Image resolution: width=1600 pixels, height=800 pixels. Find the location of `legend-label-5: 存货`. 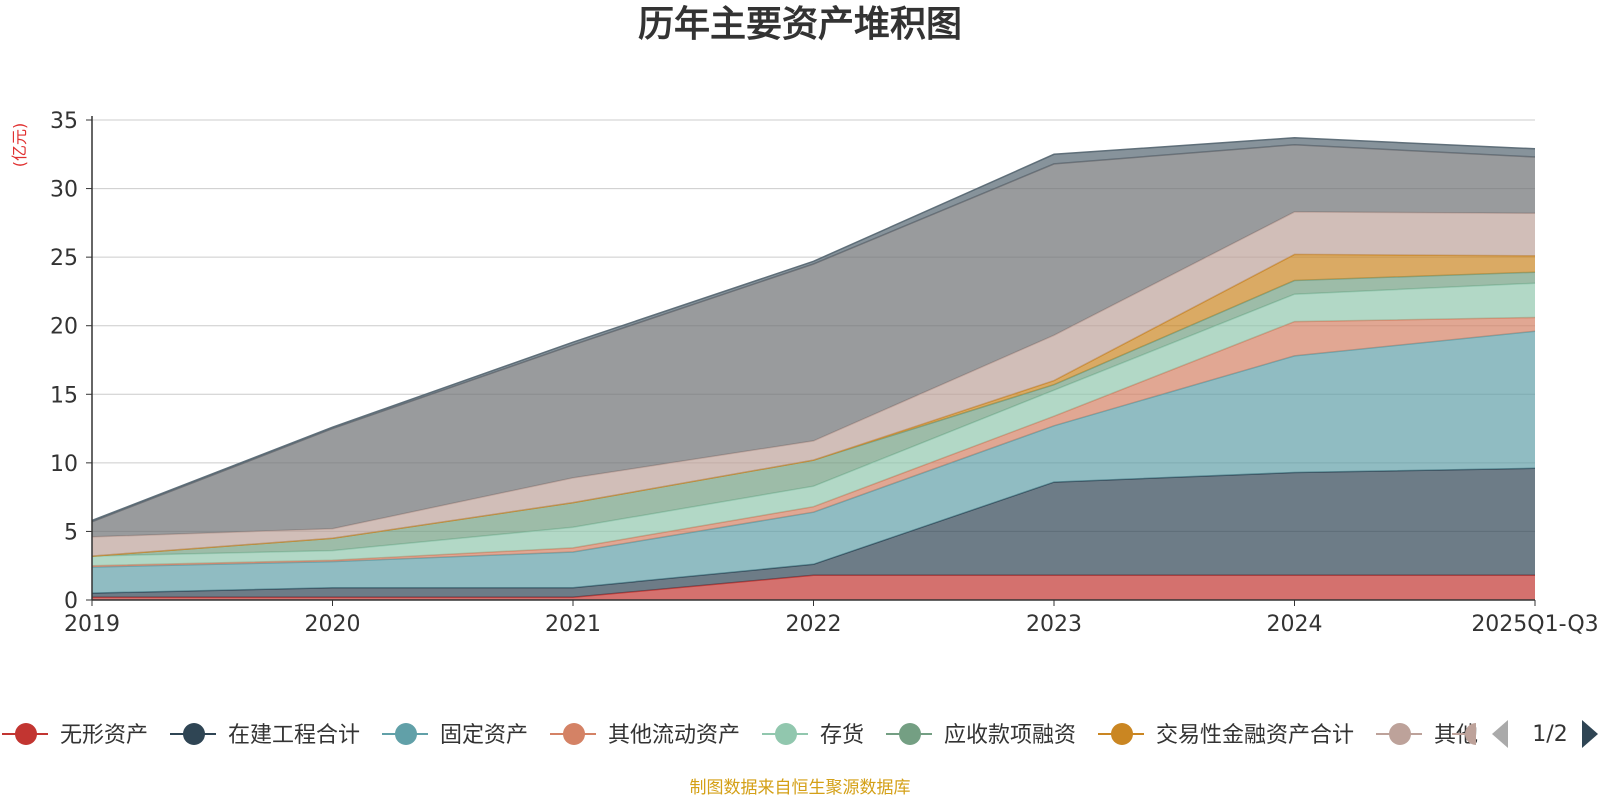

legend-label-5: 存货 is located at coordinates (842, 735).